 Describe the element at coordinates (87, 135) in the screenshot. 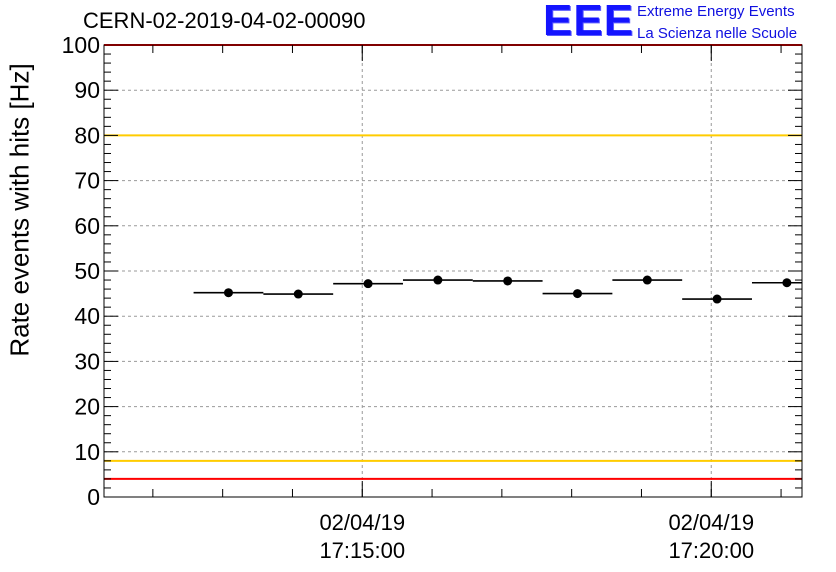

I see `y-tick-label: 80` at that location.